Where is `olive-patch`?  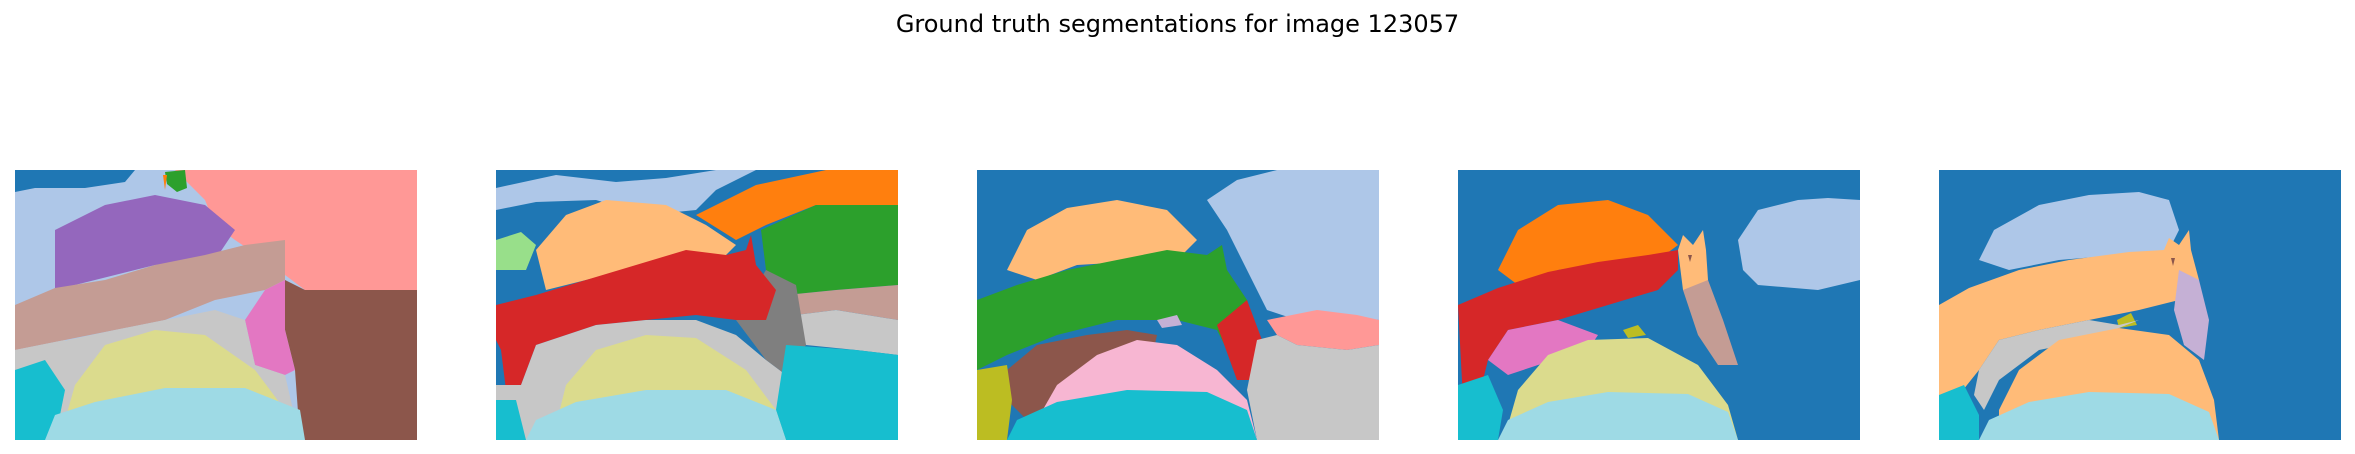
olive-patch is located at coordinates (1634, 331).